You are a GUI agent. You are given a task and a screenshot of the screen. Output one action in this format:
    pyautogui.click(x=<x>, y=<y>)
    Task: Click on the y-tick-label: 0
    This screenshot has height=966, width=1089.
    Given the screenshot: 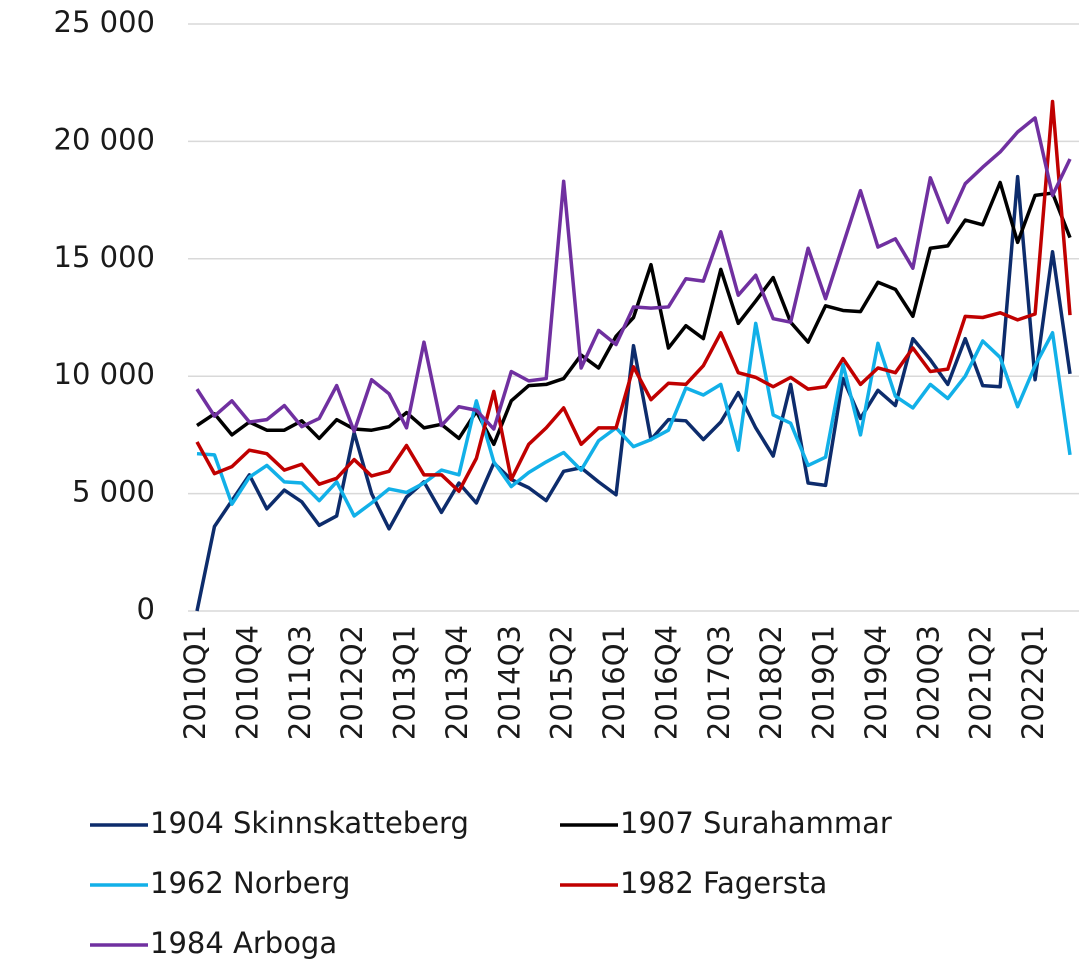 What is the action you would take?
    pyautogui.click(x=146, y=609)
    